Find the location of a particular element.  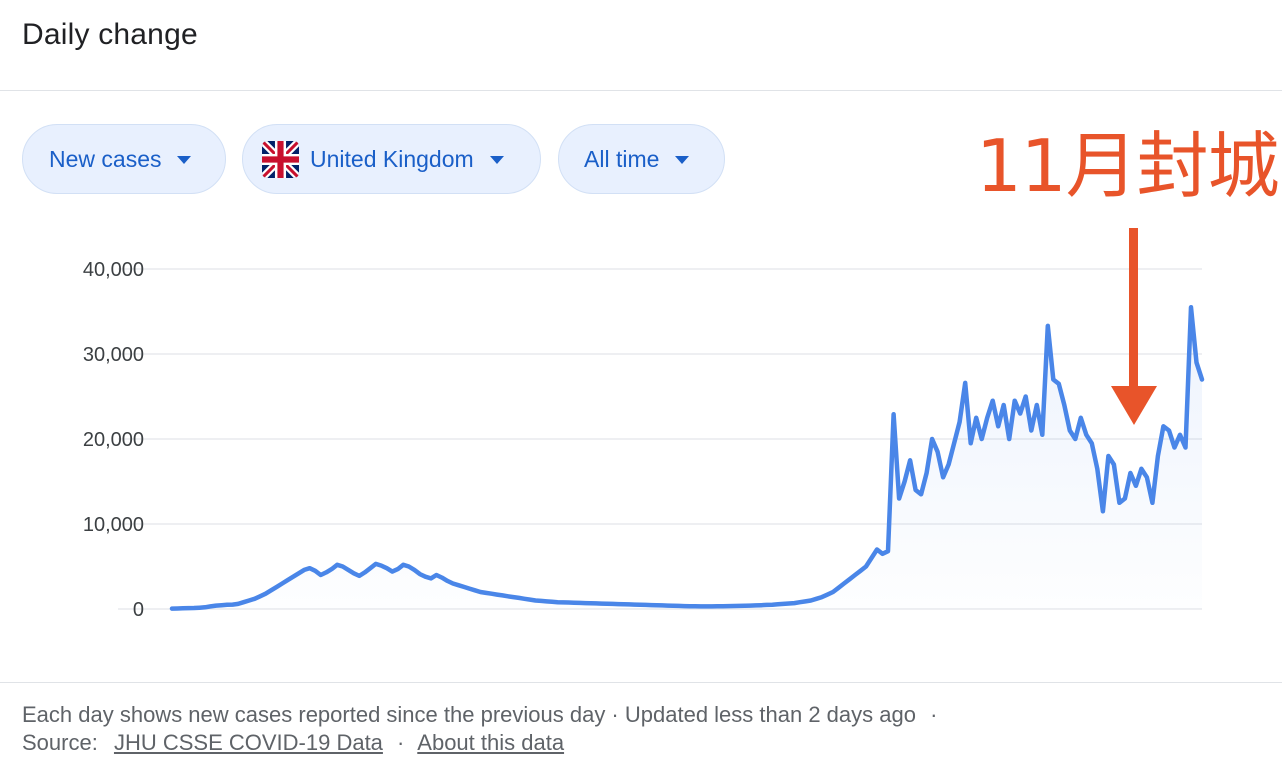

arrow-shaft is located at coordinates (1133, 309).